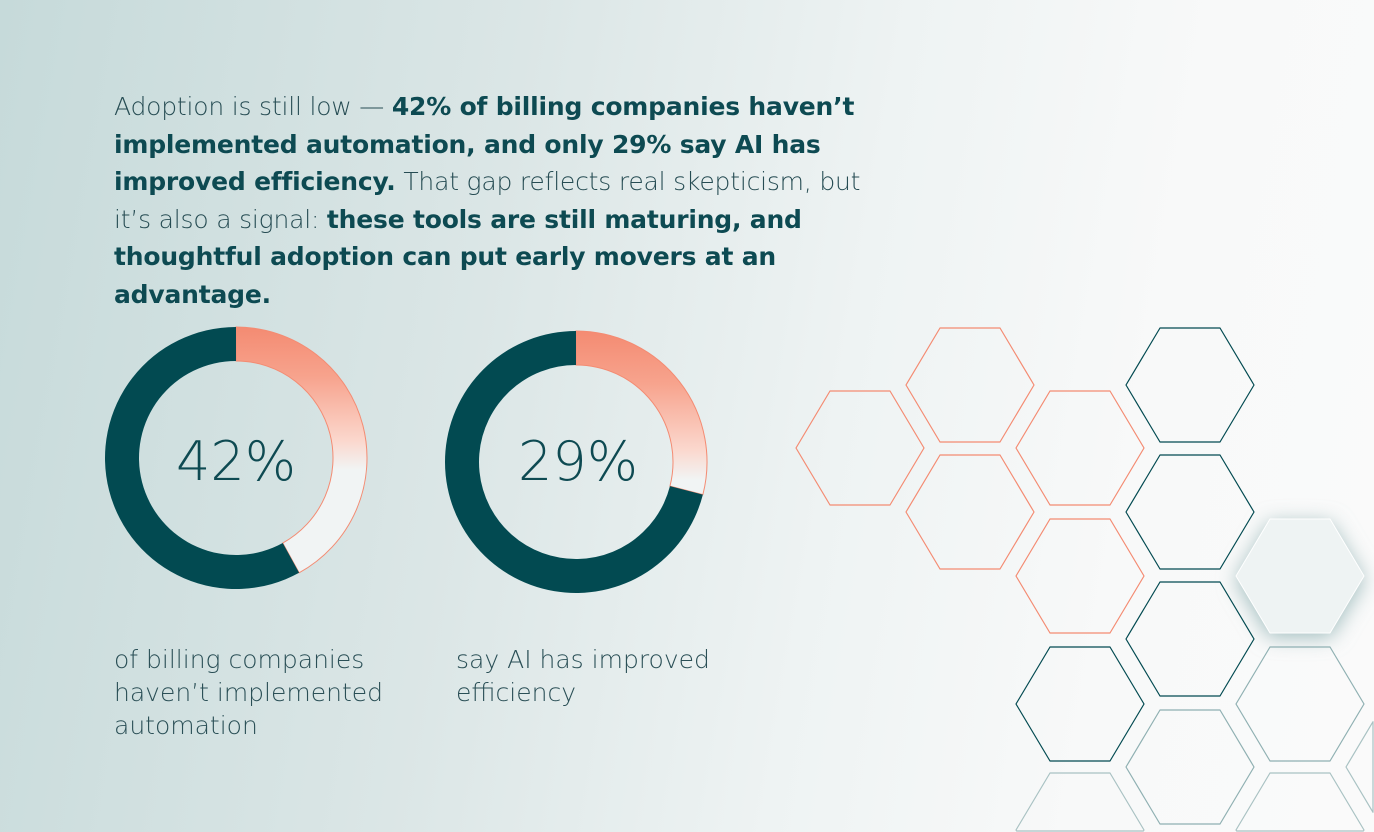 This screenshot has width=1374, height=832. Describe the element at coordinates (236, 461) in the screenshot. I see `donut-value-label: 42%` at that location.